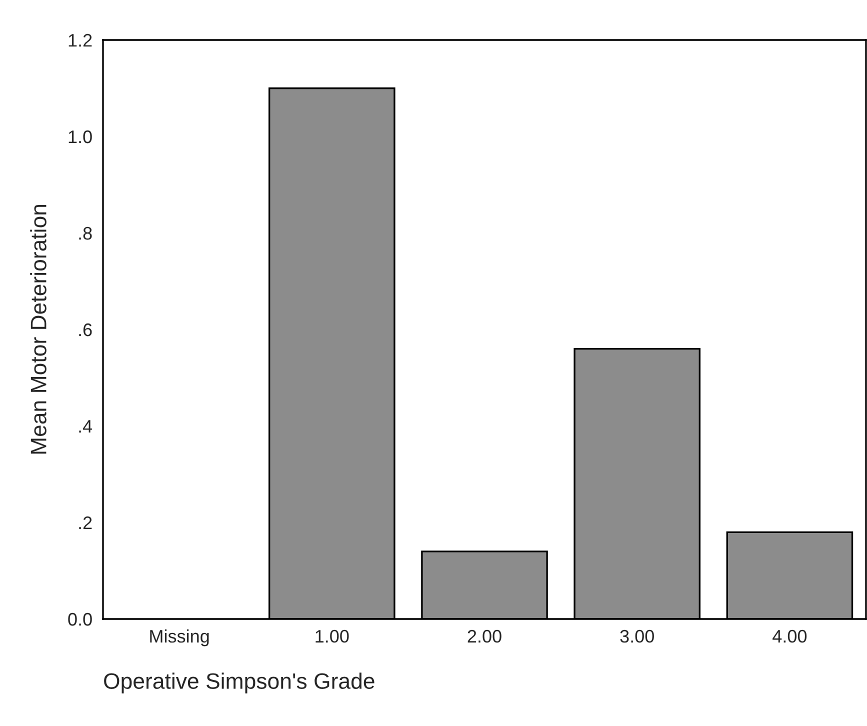 The width and height of the screenshot is (867, 726). What do you see at coordinates (85, 233) in the screenshot?
I see `y-tick-label: .8` at bounding box center [85, 233].